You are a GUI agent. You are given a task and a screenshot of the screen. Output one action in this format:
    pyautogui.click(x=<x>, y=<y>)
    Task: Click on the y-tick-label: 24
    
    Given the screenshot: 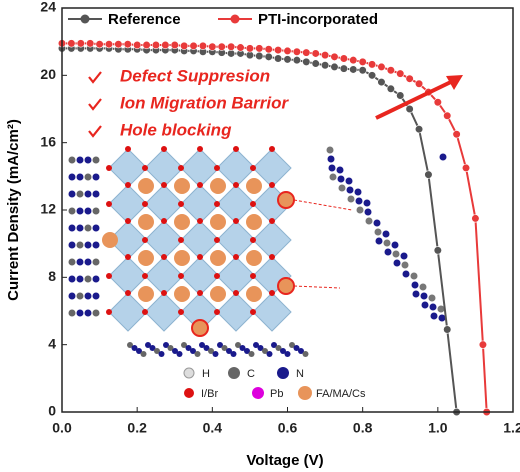 What is the action you would take?
    pyautogui.click(x=48, y=7)
    